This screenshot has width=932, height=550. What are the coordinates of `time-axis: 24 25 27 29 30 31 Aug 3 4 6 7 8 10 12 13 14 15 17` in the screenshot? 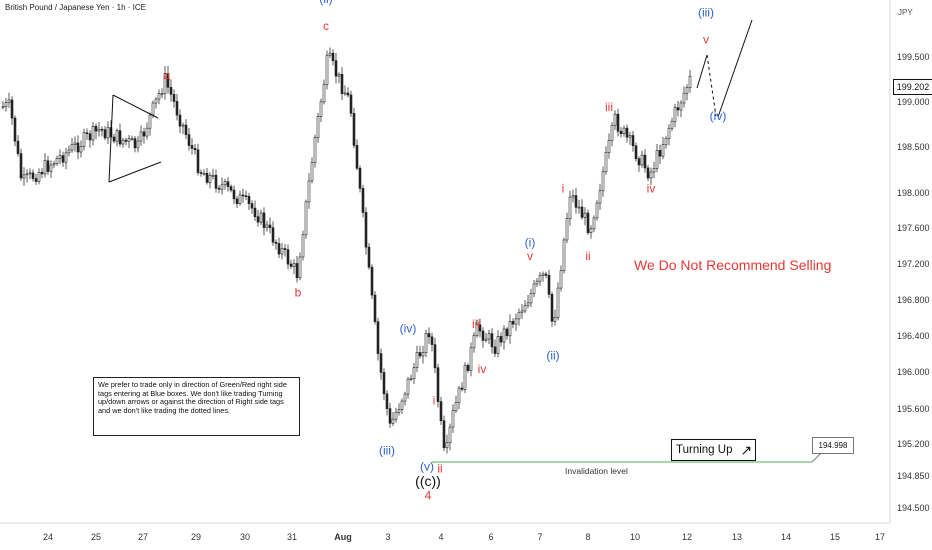 It's located at (464, 537).